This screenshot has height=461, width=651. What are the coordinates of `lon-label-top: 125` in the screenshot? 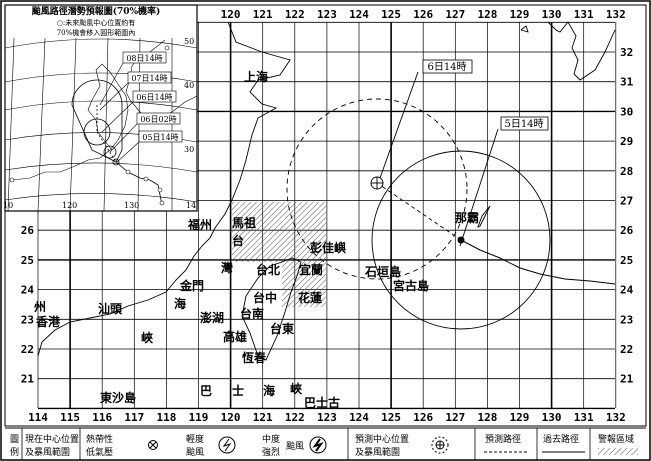 It's located at (391, 14).